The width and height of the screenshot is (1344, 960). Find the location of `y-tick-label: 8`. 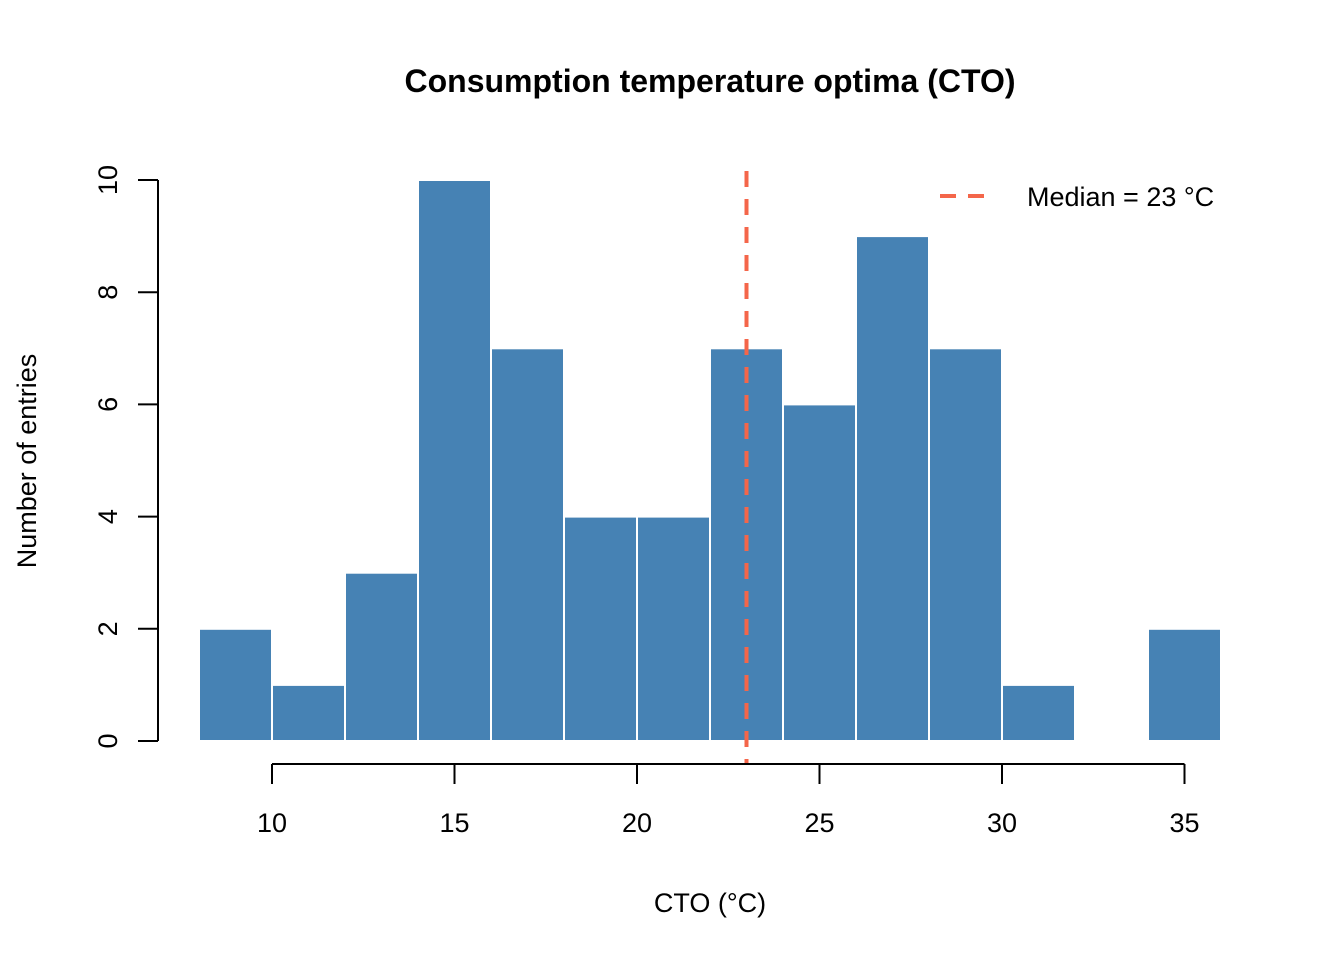

y-tick-label: 8 is located at coordinates (108, 292).